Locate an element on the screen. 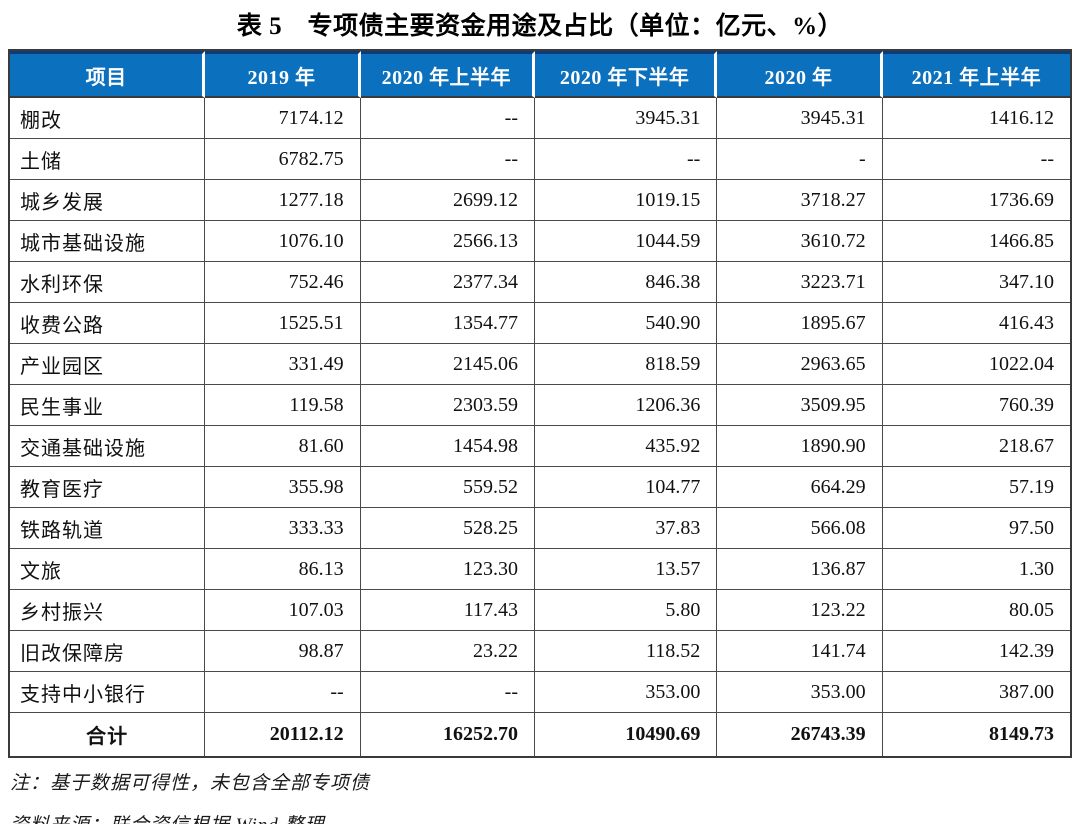 The image size is (1080, 824). value-cell: 559.52 is located at coordinates (447, 487).